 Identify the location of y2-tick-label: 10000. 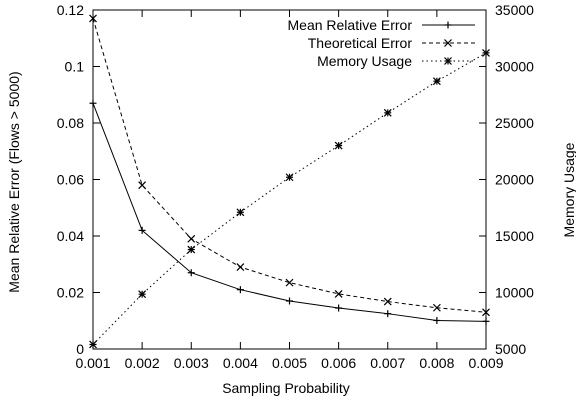
(514, 293).